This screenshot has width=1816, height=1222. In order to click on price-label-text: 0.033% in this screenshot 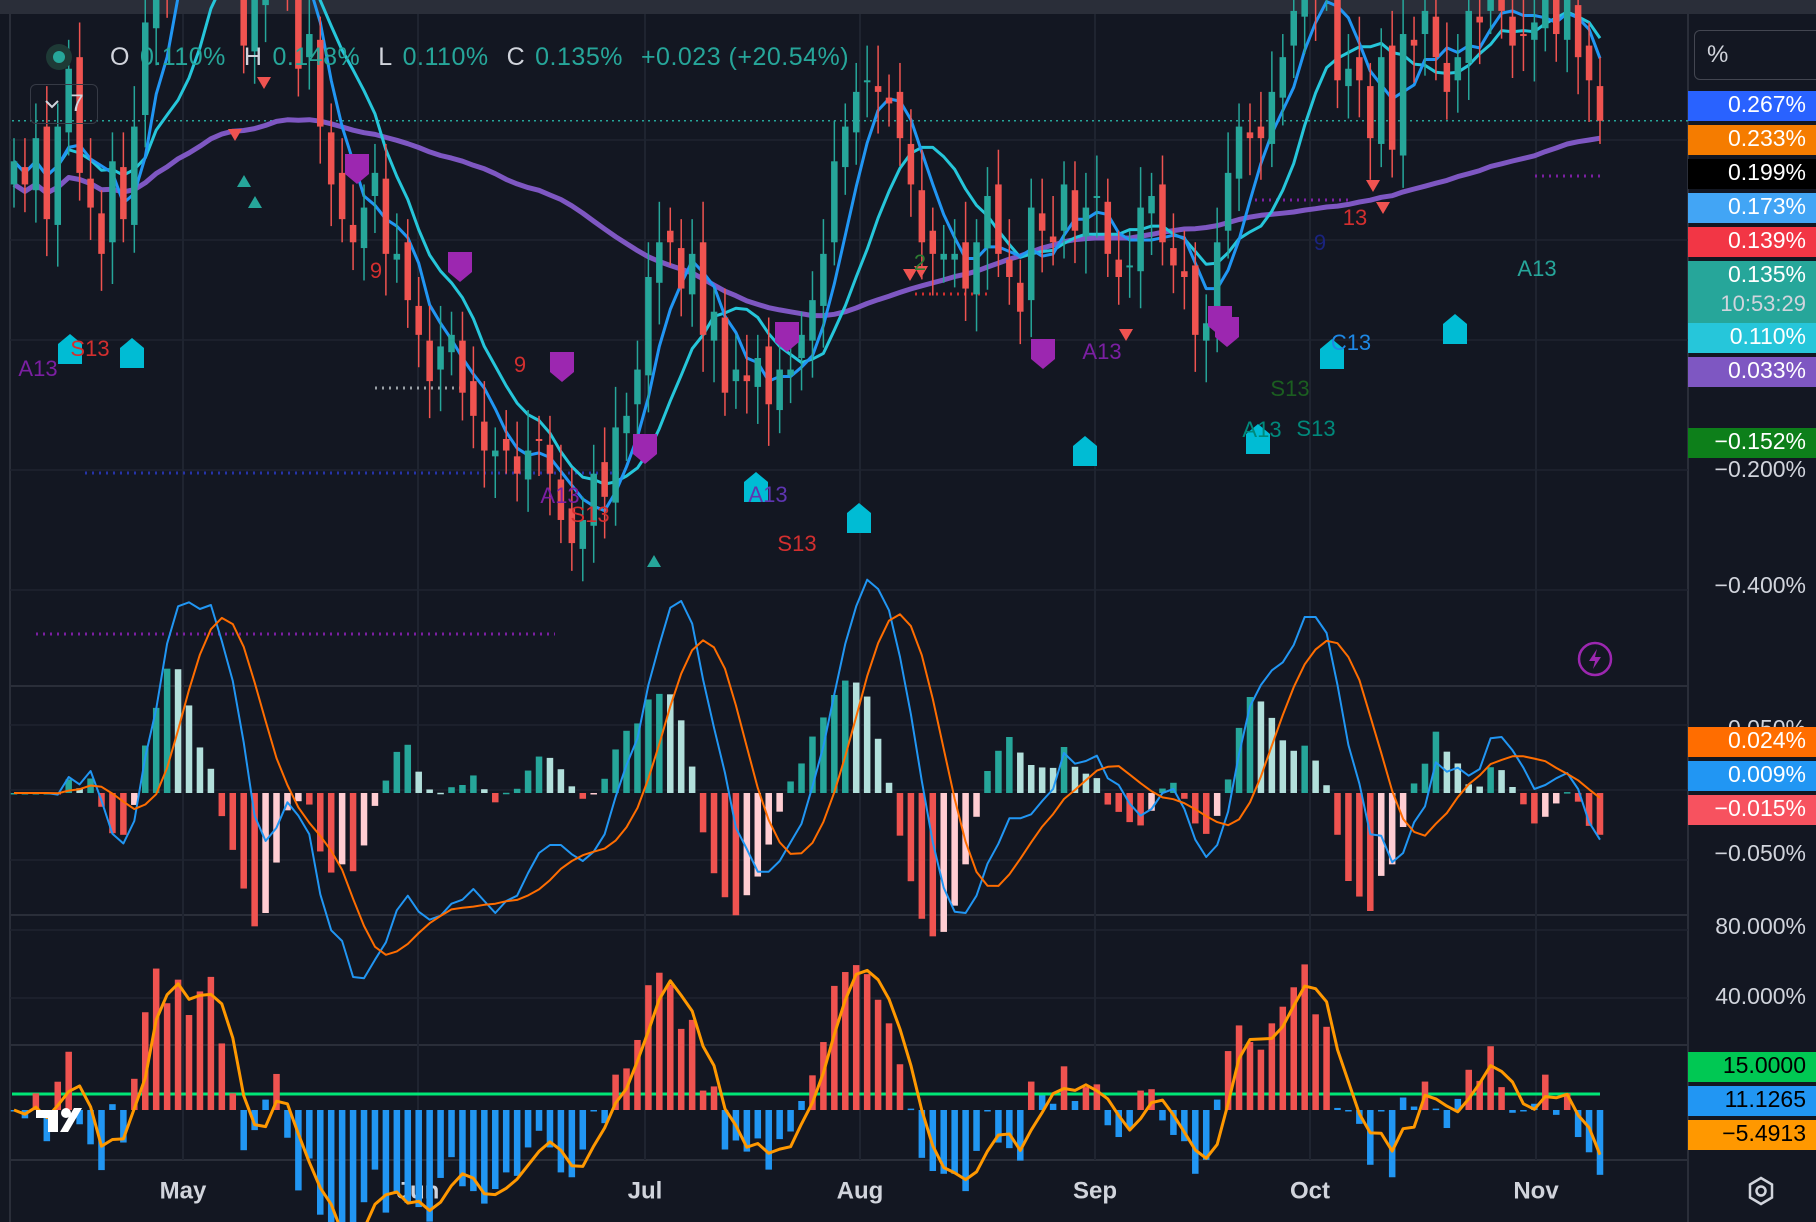, I will do `click(1767, 370)`.